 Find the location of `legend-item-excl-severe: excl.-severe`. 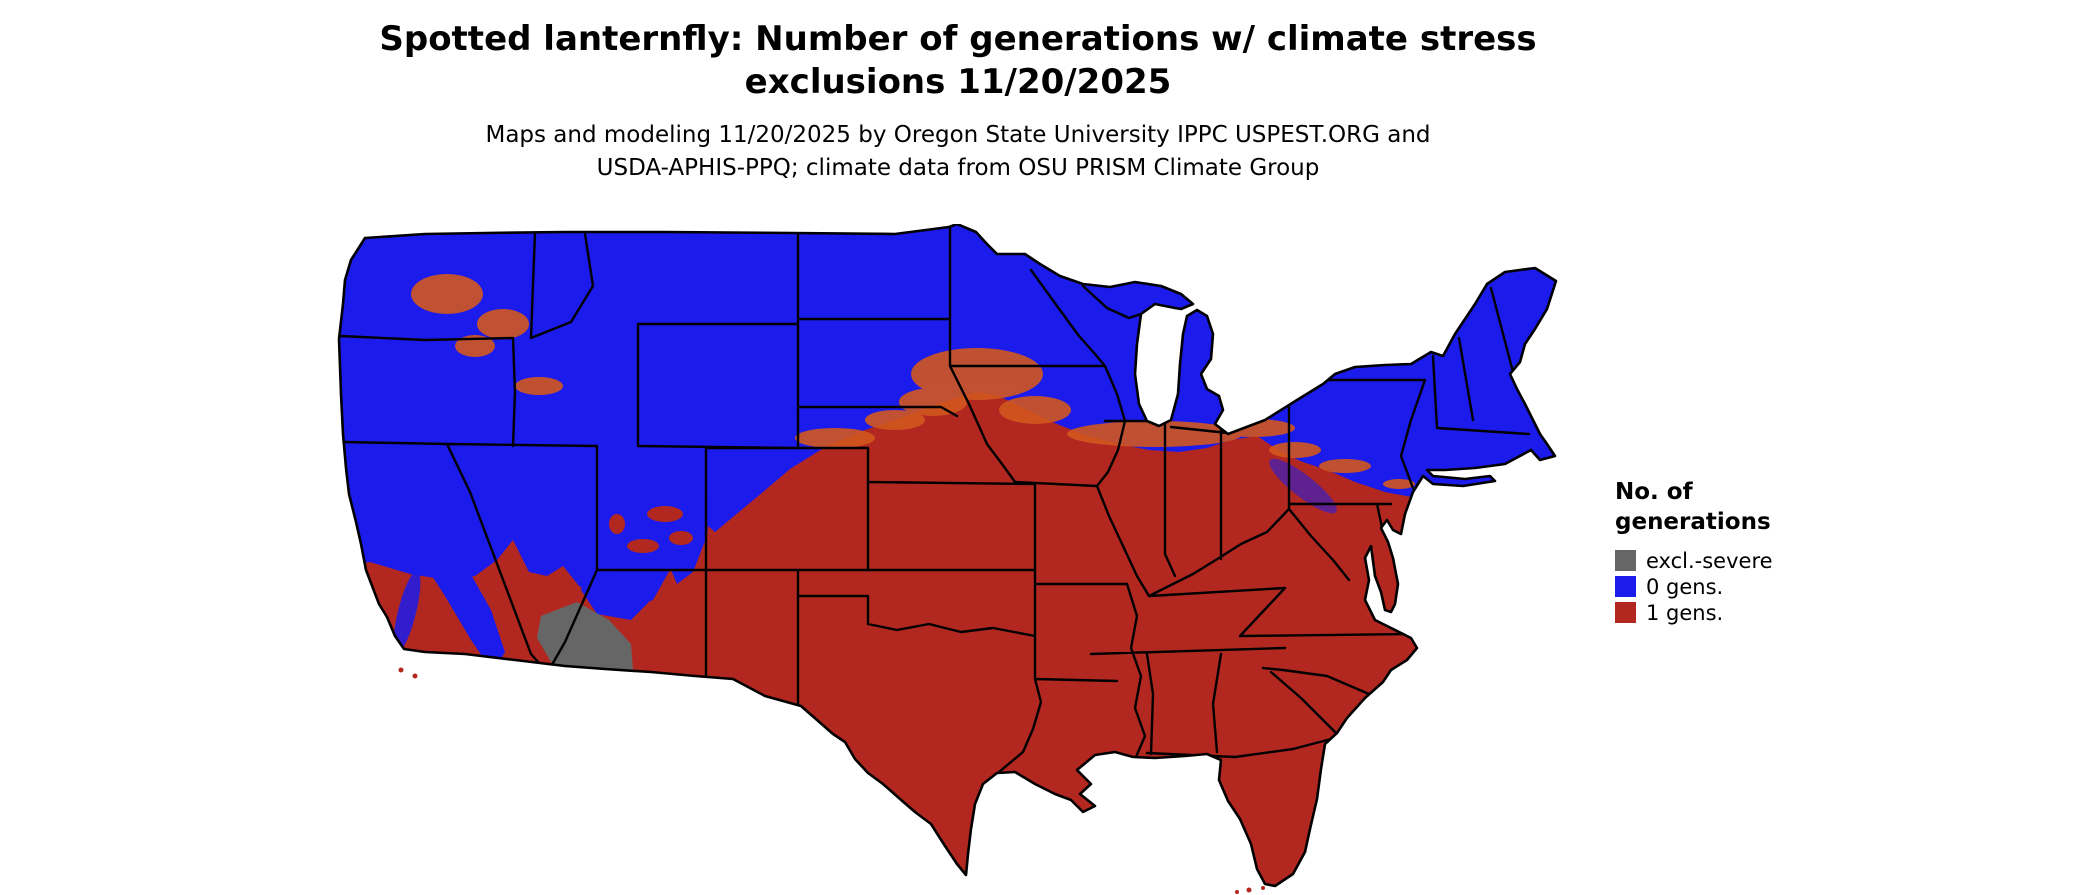

legend-item-excl-severe: excl.-severe is located at coordinates (1735, 561).